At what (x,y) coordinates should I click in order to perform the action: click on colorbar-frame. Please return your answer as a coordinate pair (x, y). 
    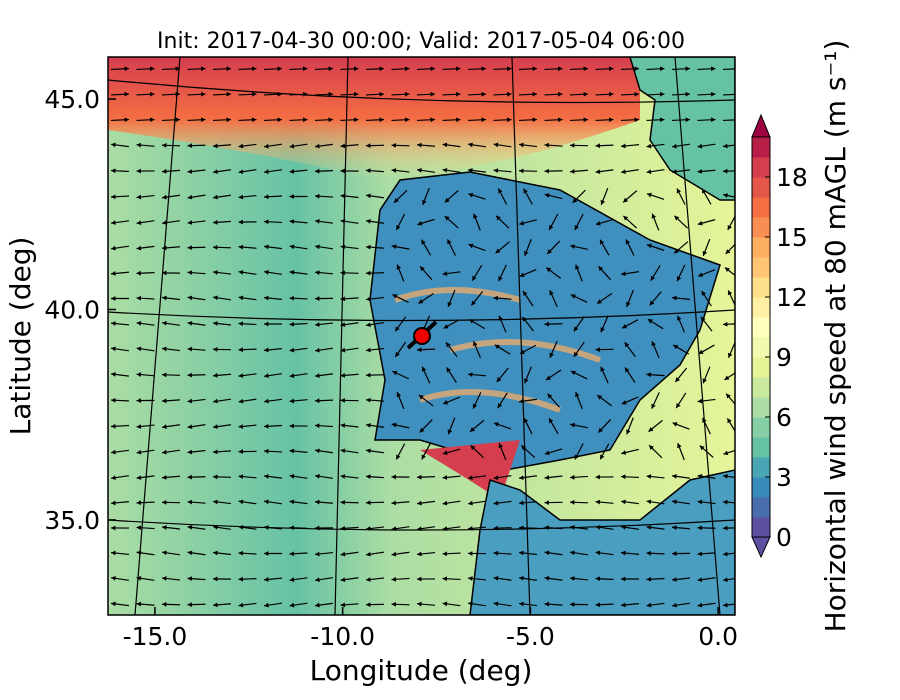
    Looking at the image, I should click on (761, 337).